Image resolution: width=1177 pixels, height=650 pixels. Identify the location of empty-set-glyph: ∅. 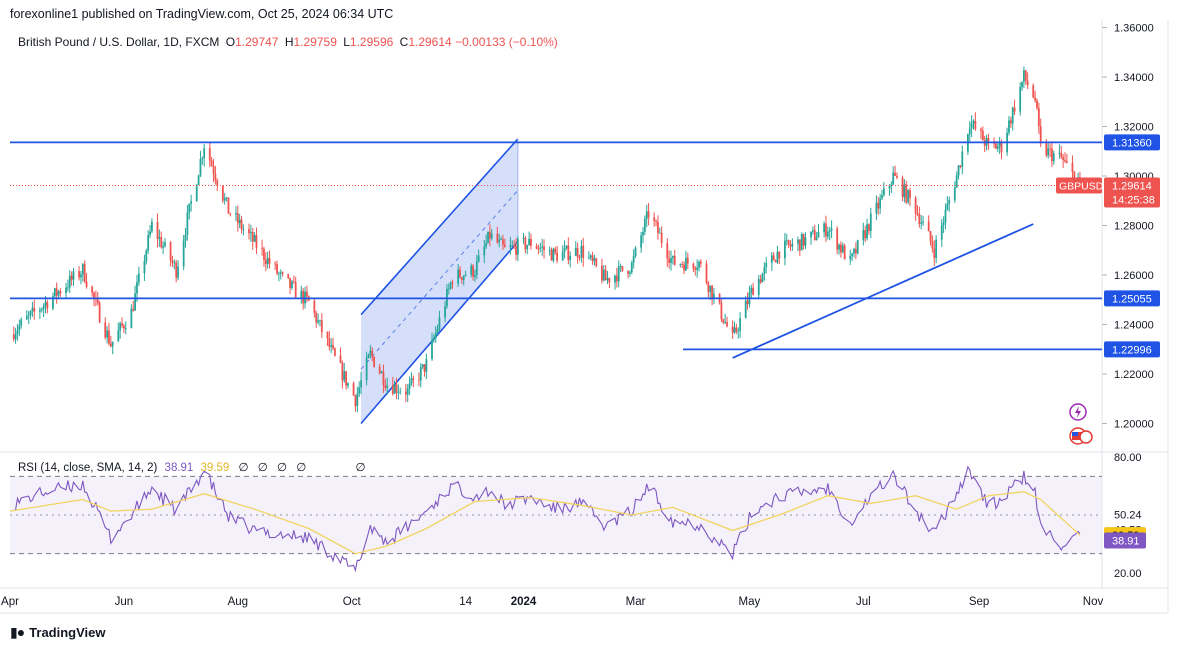
(301, 468).